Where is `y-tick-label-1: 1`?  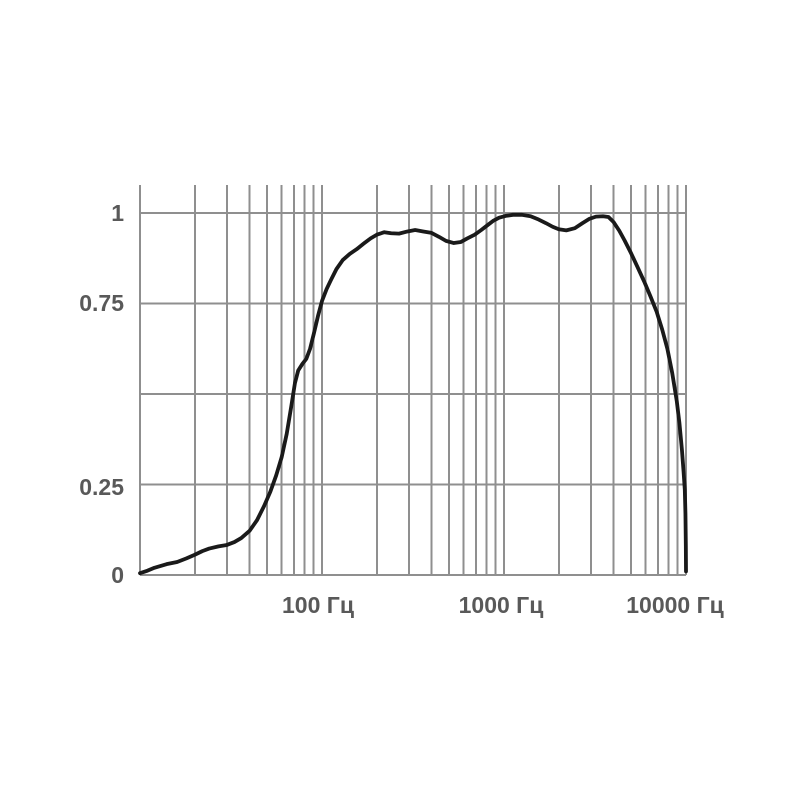 y-tick-label-1: 1 is located at coordinates (117, 213).